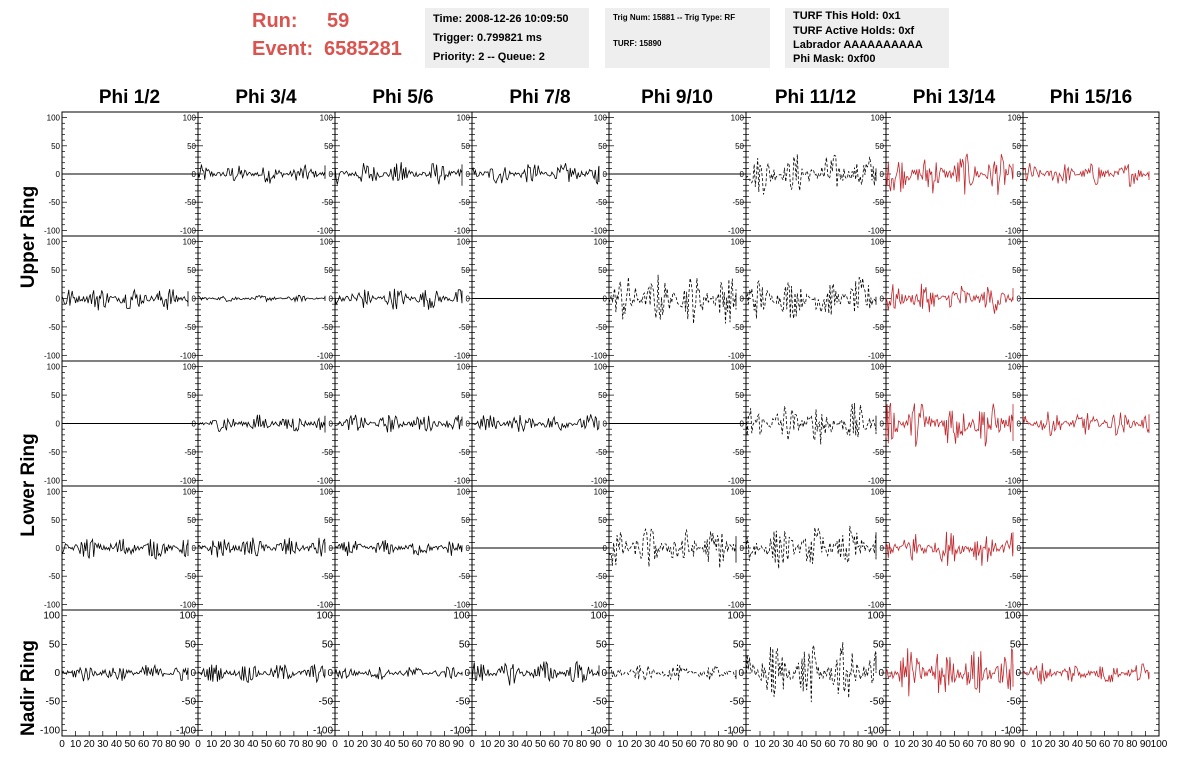  I want to click on run-label: Run:, so click(275, 21).